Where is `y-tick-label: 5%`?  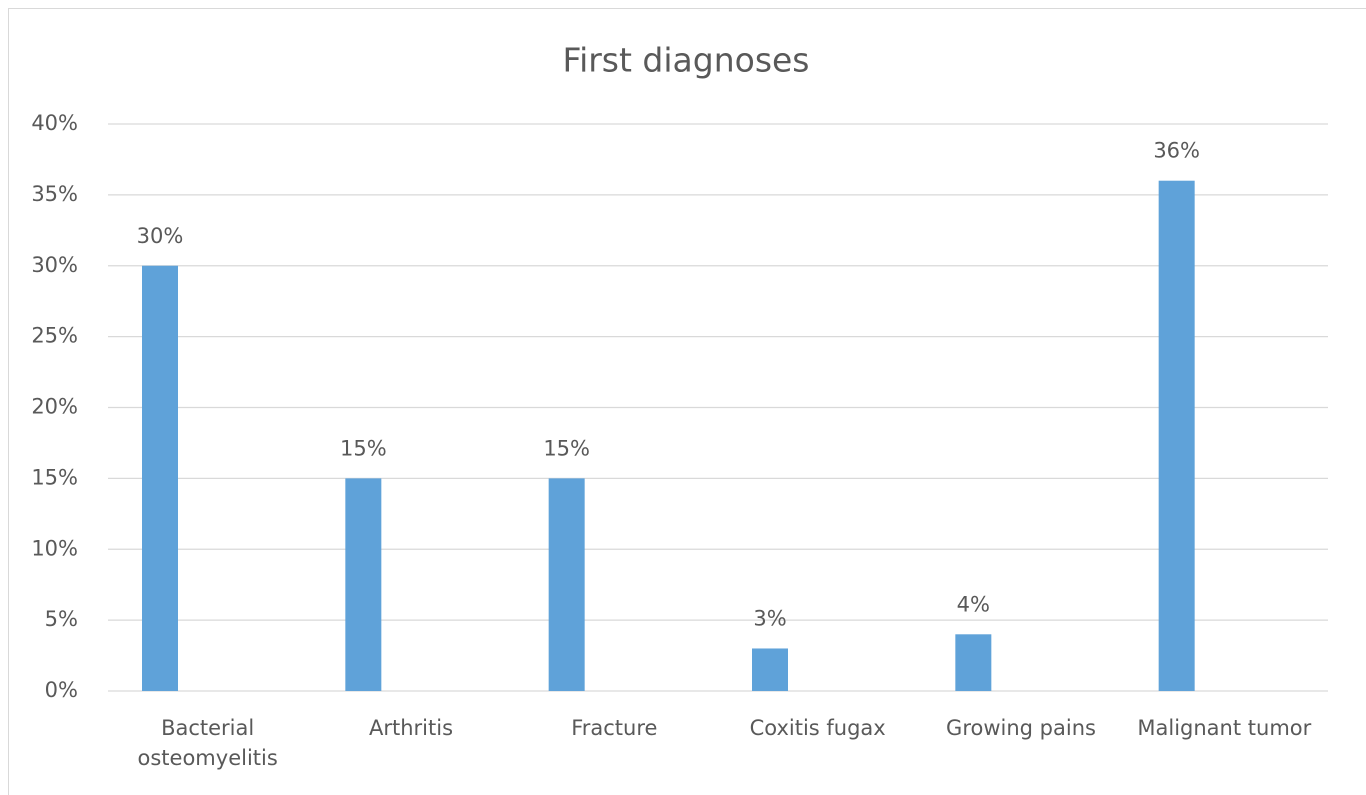
y-tick-label: 5% is located at coordinates (61, 619).